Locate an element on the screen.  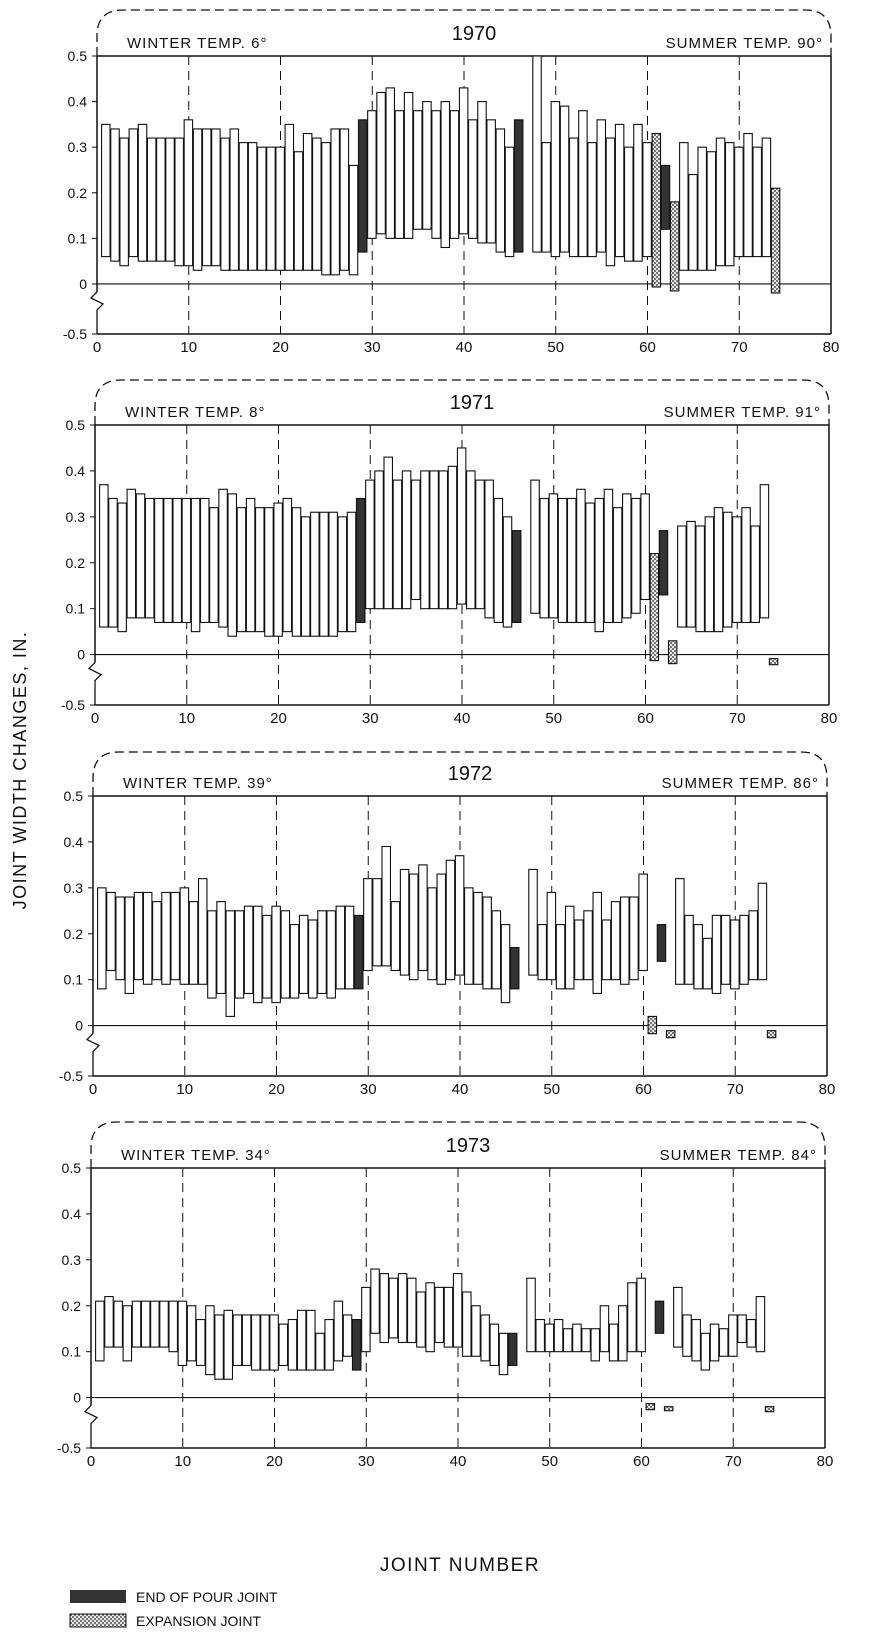
panel-year-title: 1971 is located at coordinates (472, 403).